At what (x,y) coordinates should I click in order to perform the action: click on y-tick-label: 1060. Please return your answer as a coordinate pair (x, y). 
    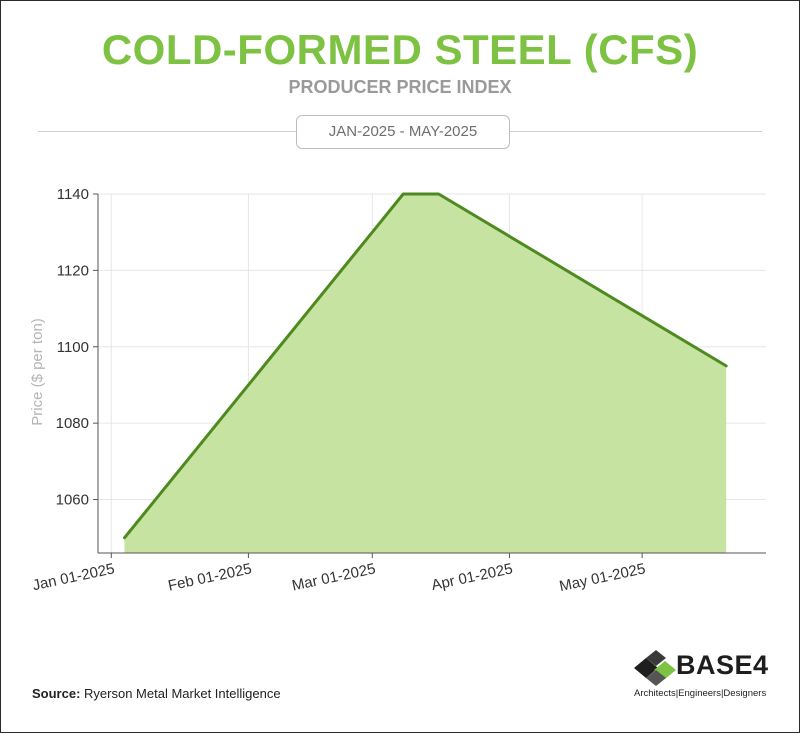
    Looking at the image, I should click on (72, 500).